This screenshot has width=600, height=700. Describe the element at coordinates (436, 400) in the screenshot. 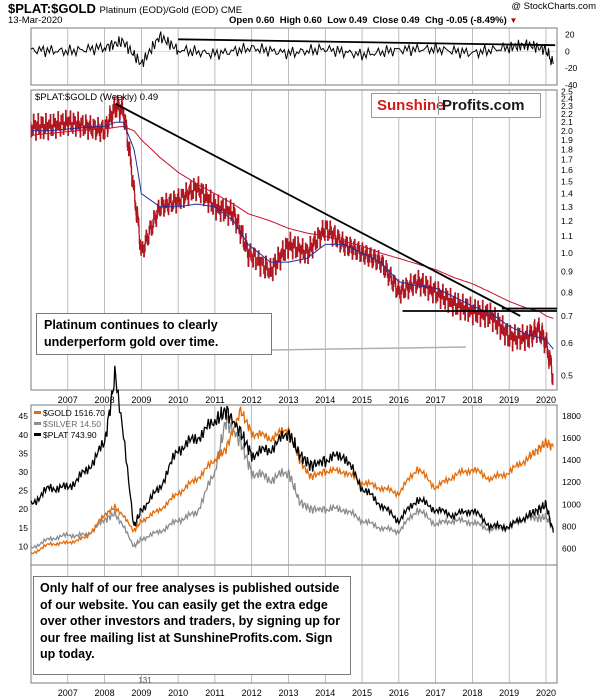

I see `x-tick-label-mid: 2017` at that location.